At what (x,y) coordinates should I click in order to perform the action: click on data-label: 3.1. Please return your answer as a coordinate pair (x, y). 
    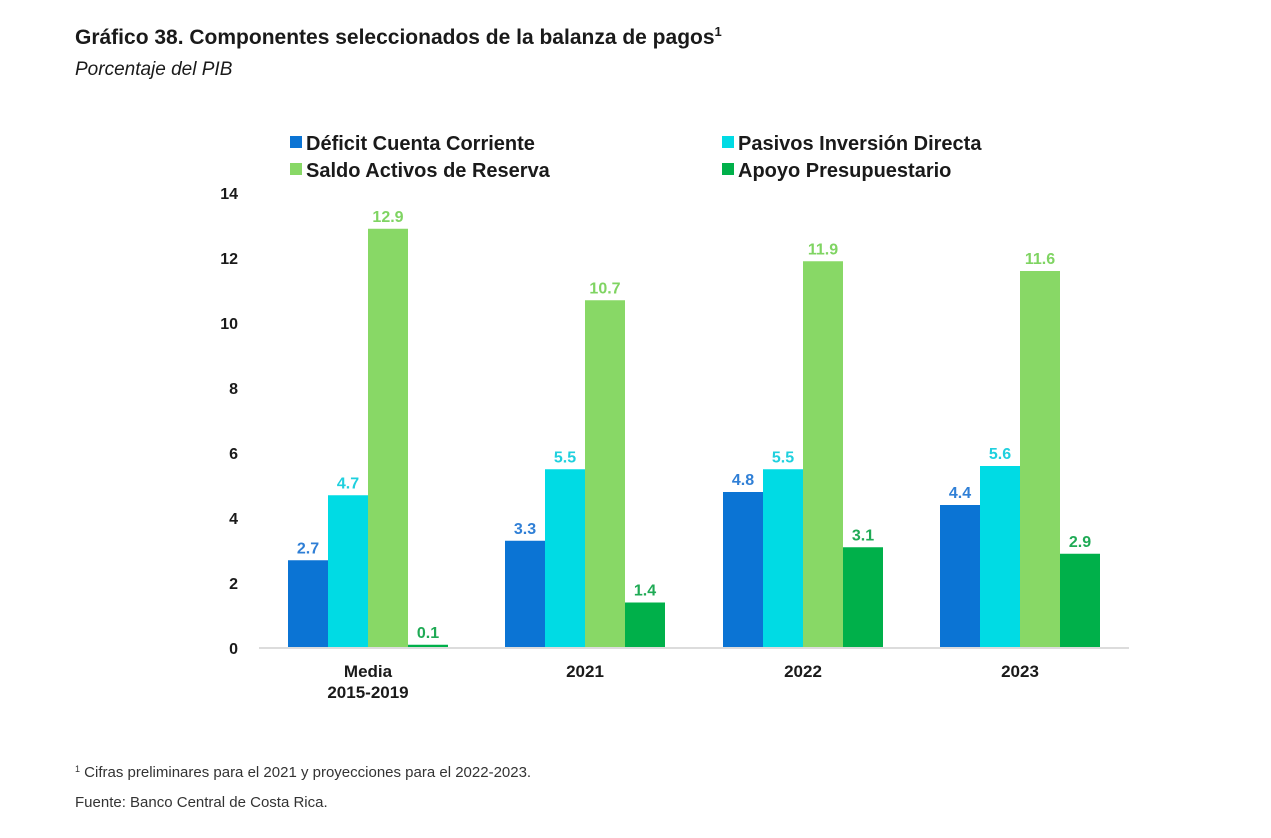
    Looking at the image, I should click on (863, 535).